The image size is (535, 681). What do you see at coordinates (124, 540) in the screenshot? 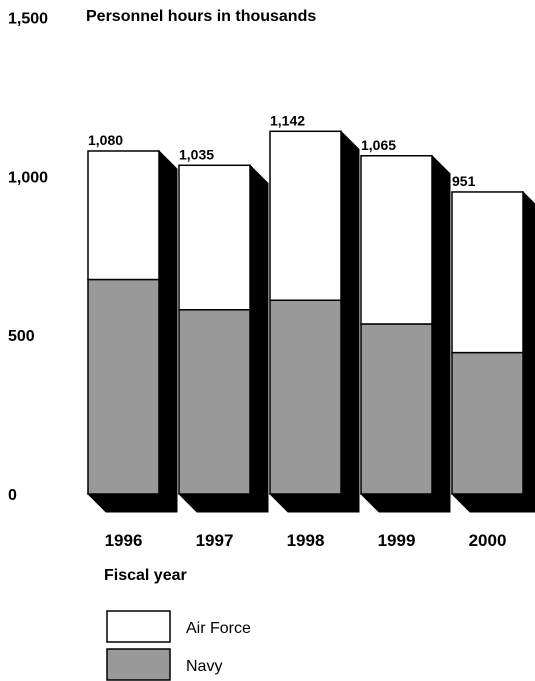
I see `x-tick-label-1996: 1996` at bounding box center [124, 540].